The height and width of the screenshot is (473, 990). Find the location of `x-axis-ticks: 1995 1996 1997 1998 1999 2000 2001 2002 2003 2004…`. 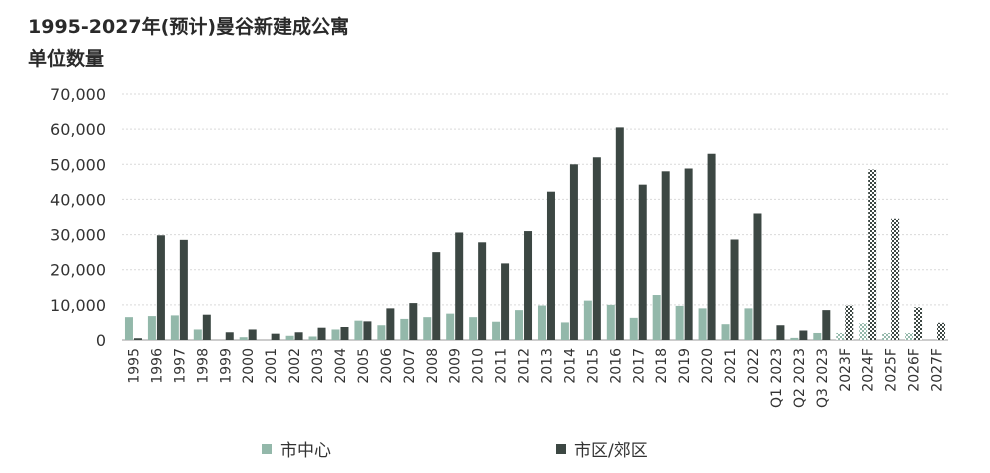

x-axis-ticks: 1995 1996 1997 1998 1999 2000 2001 2002 2003 2004… is located at coordinates (535, 378).